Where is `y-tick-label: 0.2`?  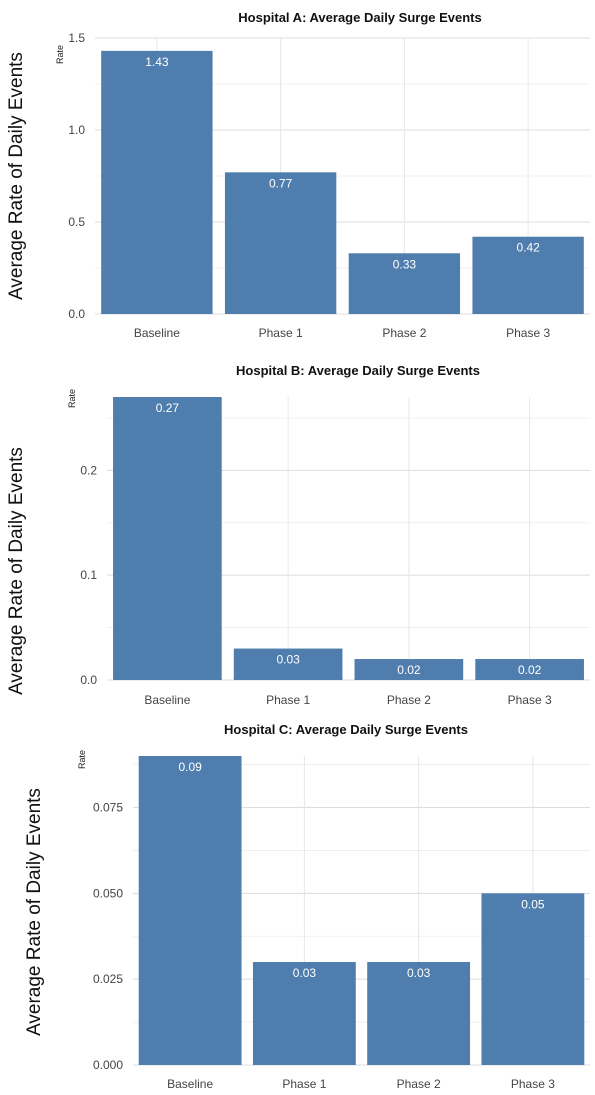
y-tick-label: 0.2 is located at coordinates (88, 470).